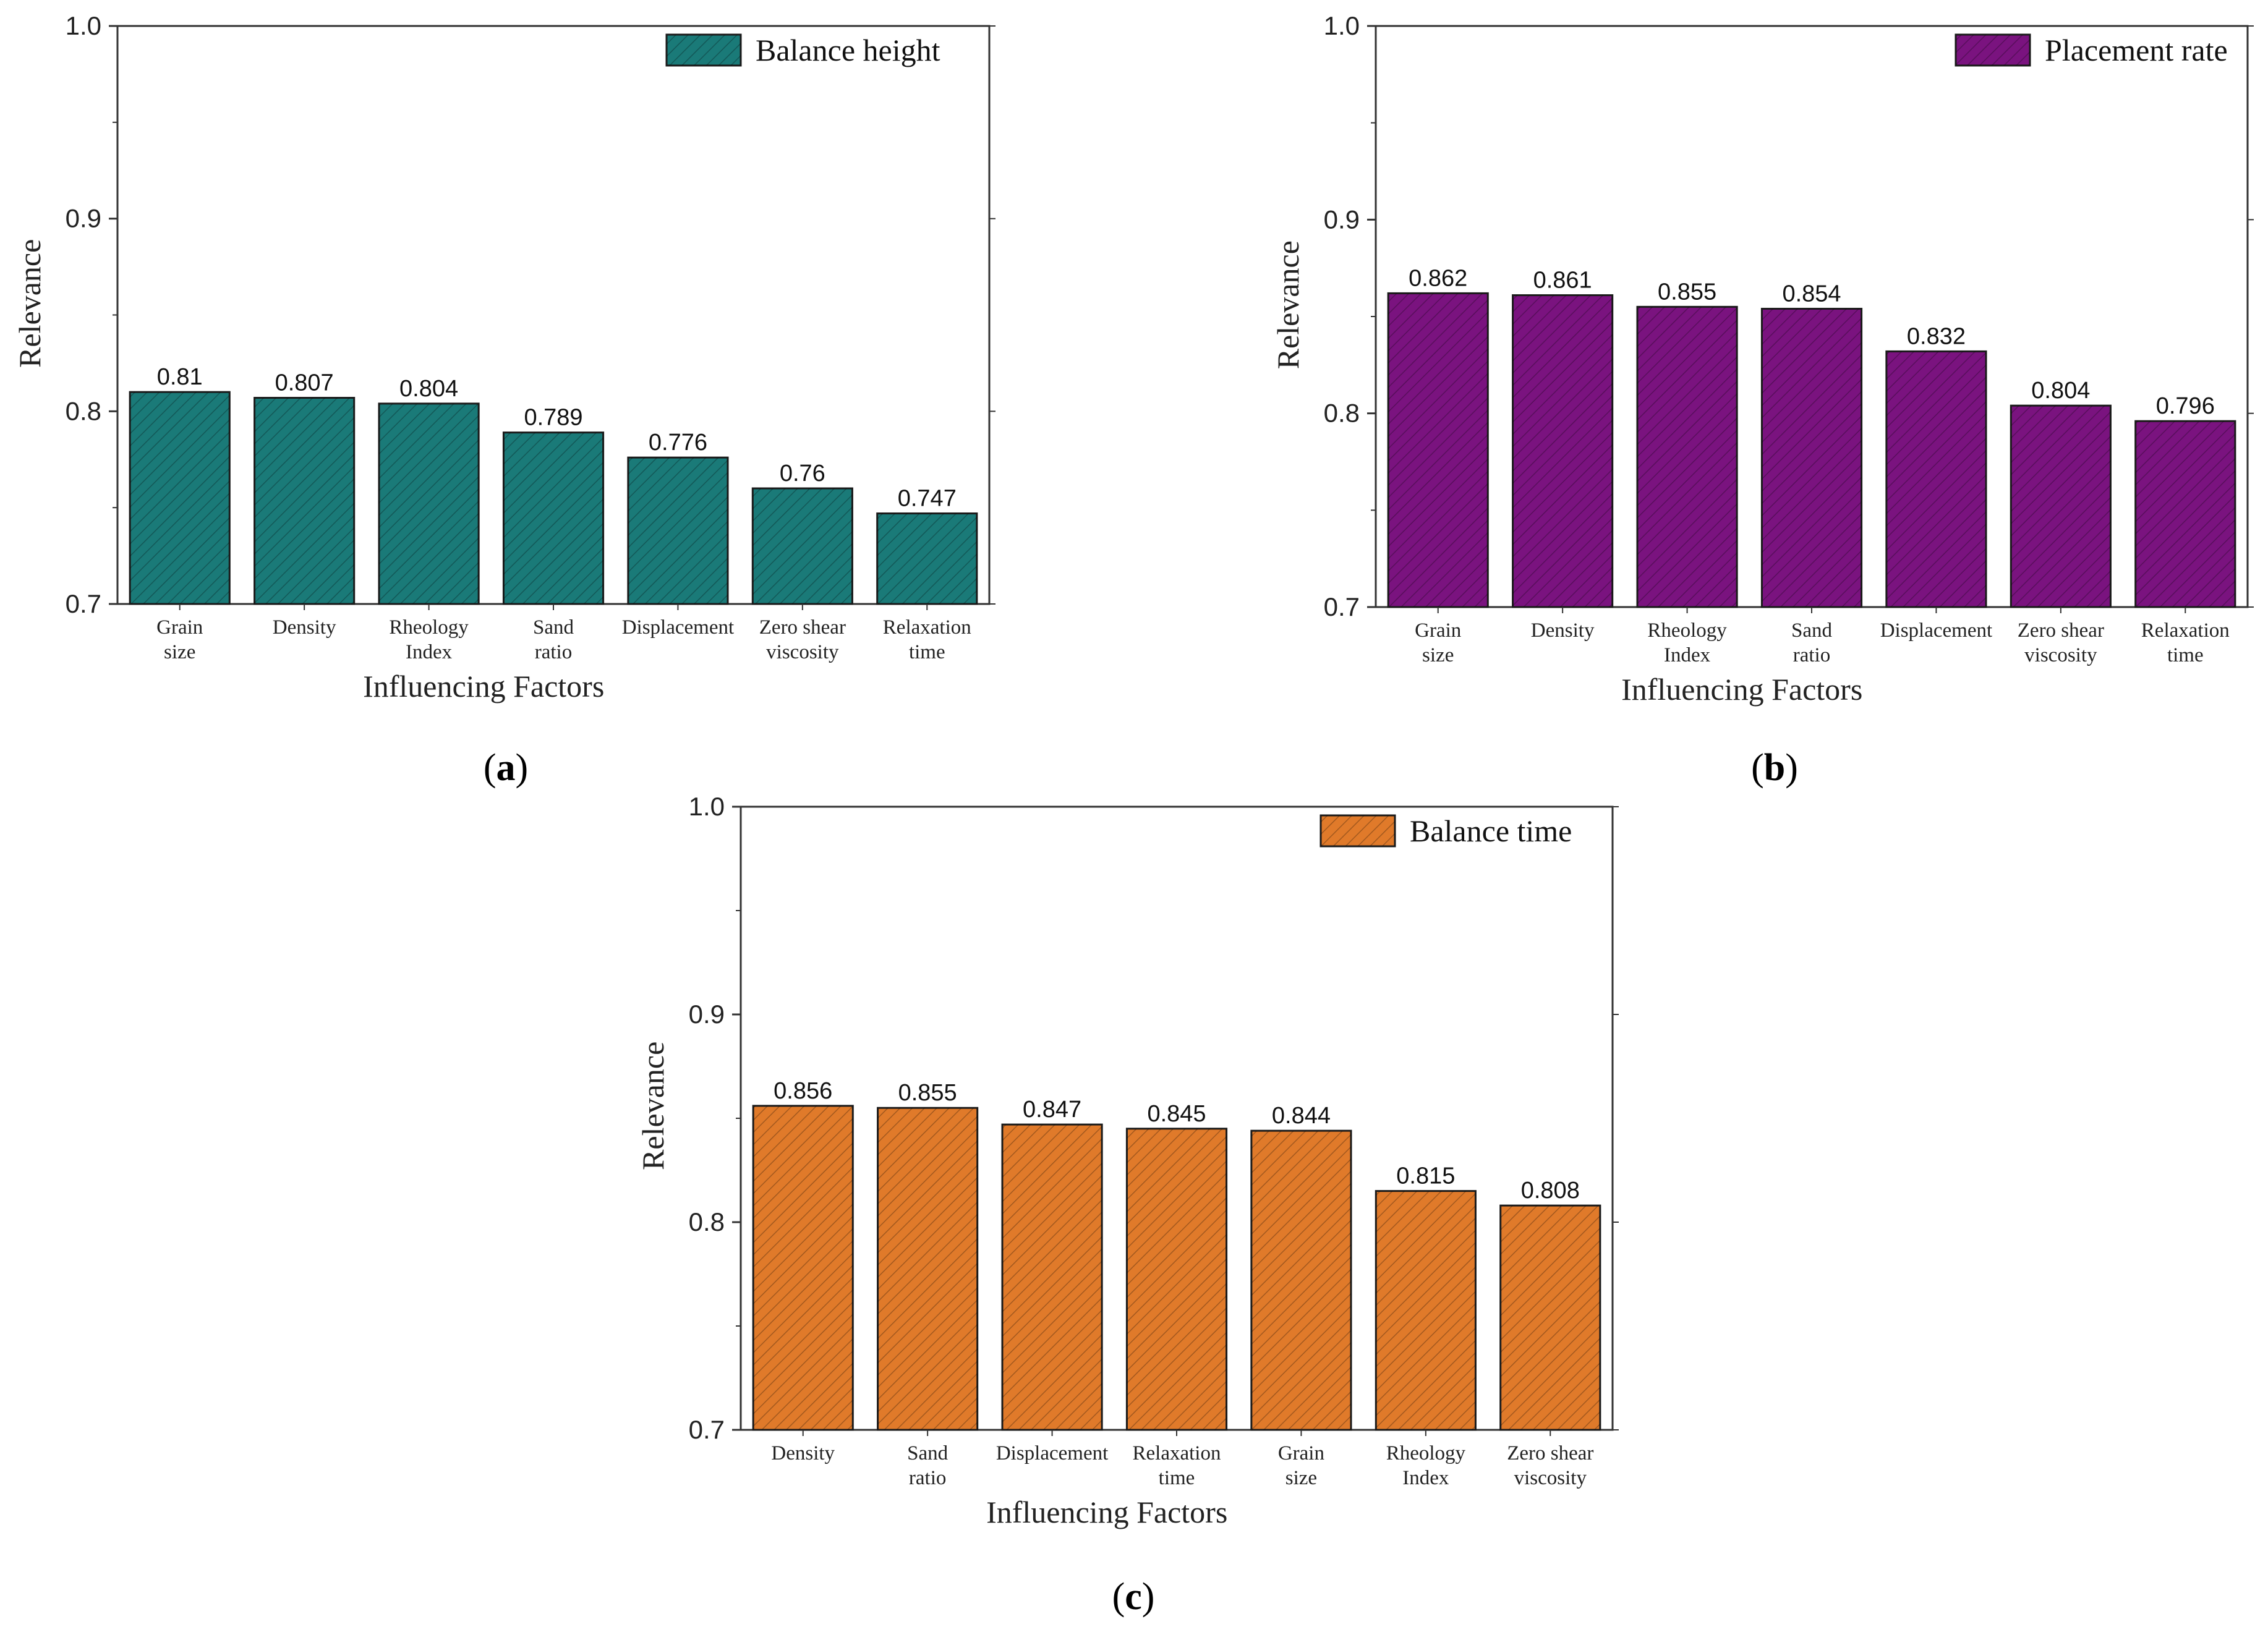 The image size is (2268, 1632). Describe the element at coordinates (1134, 1597) in the screenshot. I see `panel-caption: (c)` at that location.